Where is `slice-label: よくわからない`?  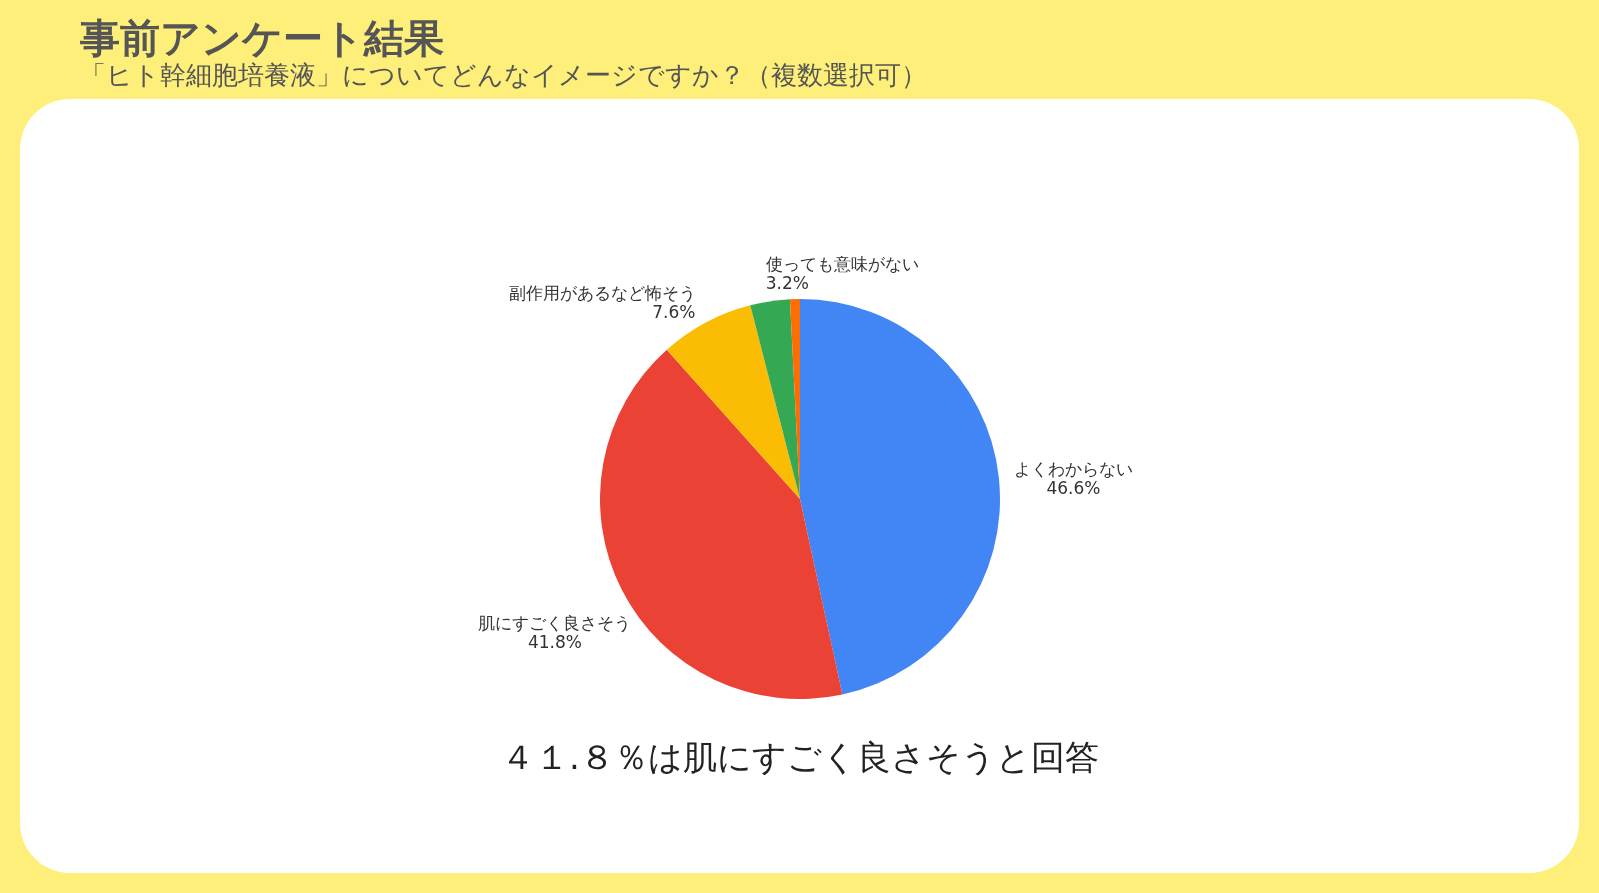 slice-label: よくわからない is located at coordinates (1073, 468).